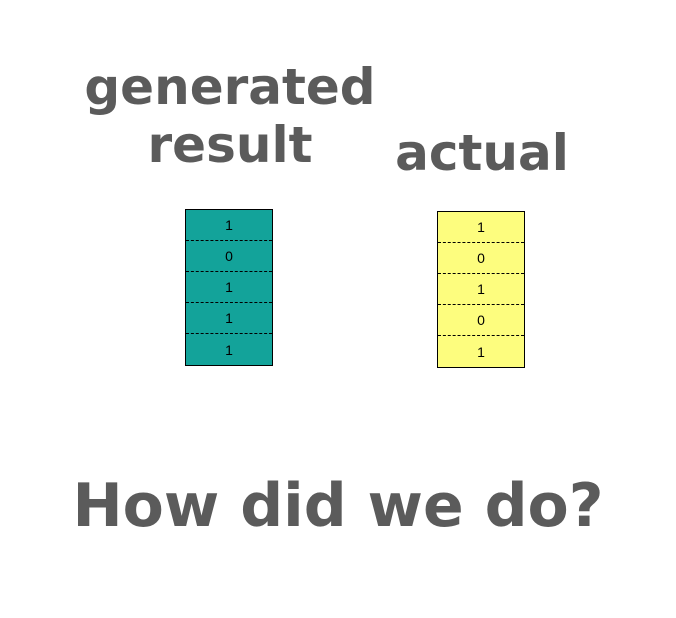 The image size is (676, 618). Describe the element at coordinates (229, 225) in the screenshot. I see `generated-cell-1: 1` at that location.